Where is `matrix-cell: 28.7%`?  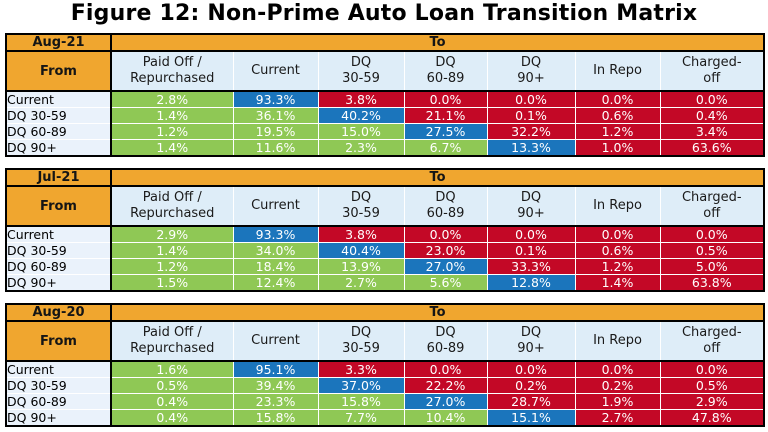
matrix-cell: 28.7% is located at coordinates (531, 401).